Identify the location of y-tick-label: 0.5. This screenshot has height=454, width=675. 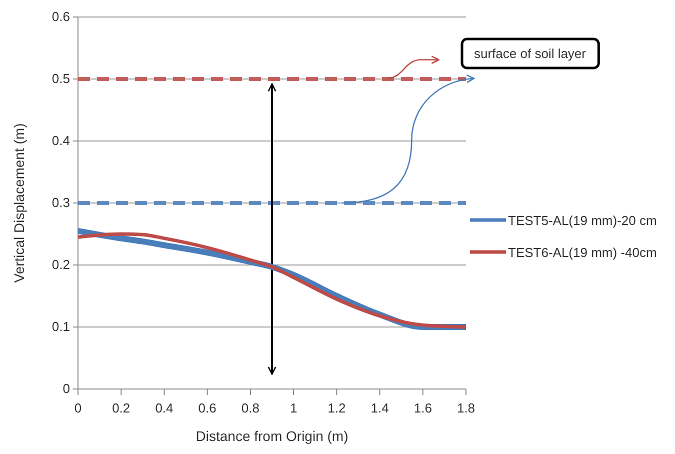
(61, 78).